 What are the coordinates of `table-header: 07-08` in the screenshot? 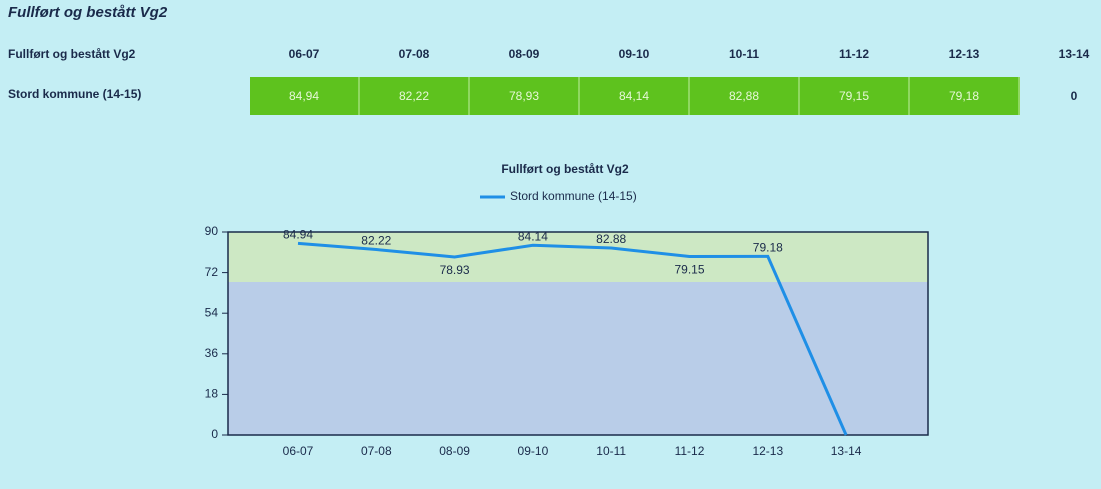 It's located at (414, 54).